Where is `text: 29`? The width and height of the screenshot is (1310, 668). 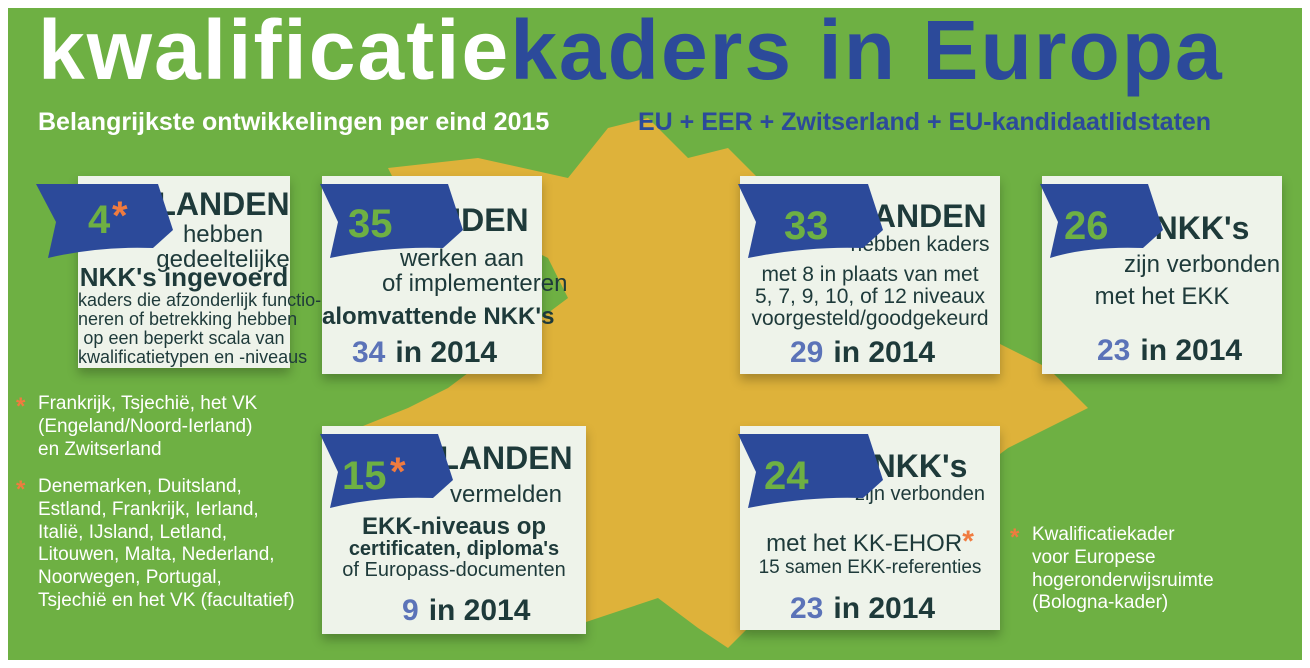 text: 29 is located at coordinates (807, 352).